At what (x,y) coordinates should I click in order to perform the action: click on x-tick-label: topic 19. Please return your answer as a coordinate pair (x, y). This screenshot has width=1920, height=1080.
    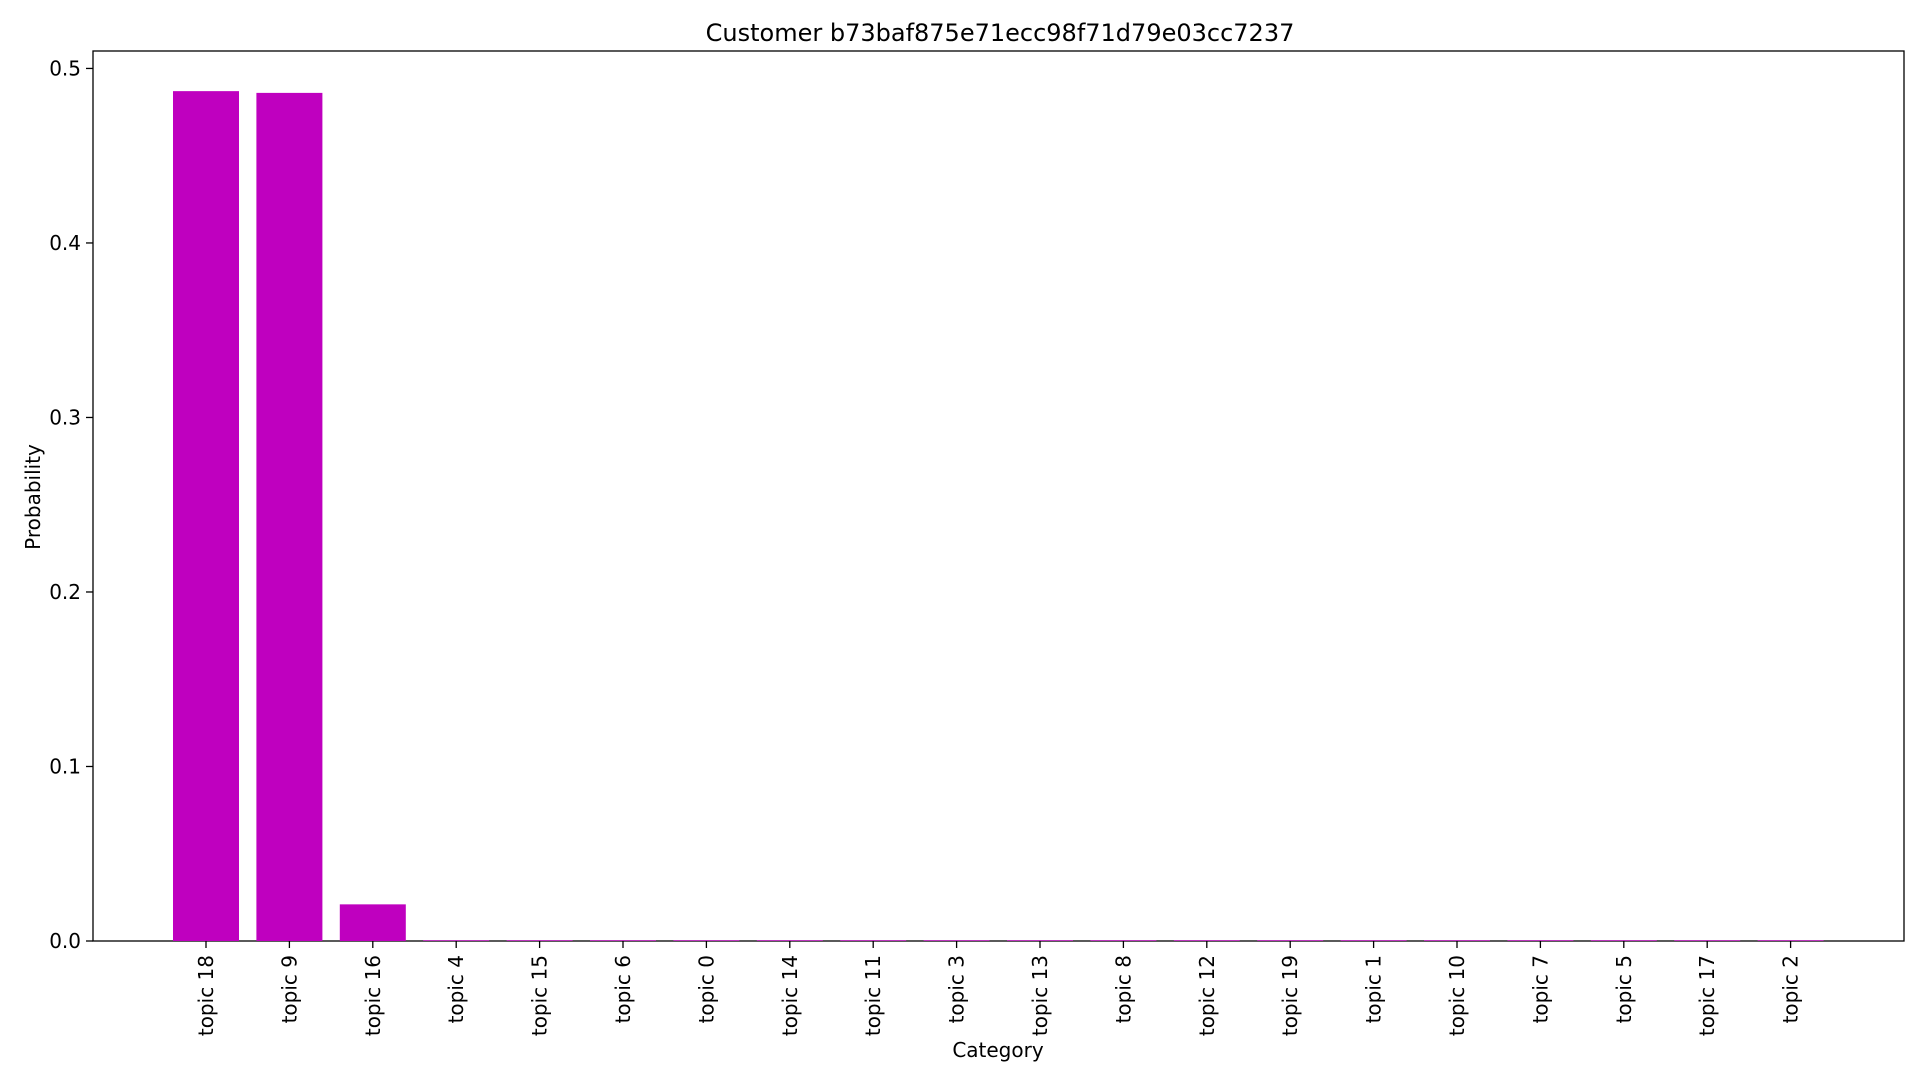
    Looking at the image, I should click on (1290, 995).